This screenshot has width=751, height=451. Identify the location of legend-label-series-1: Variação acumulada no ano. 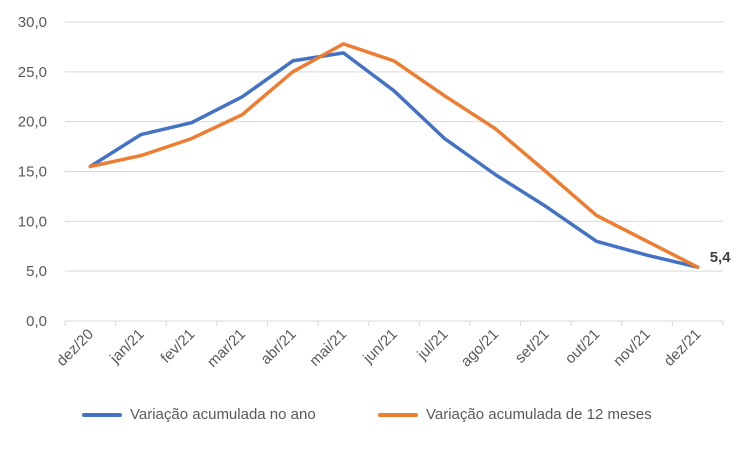
(223, 414).